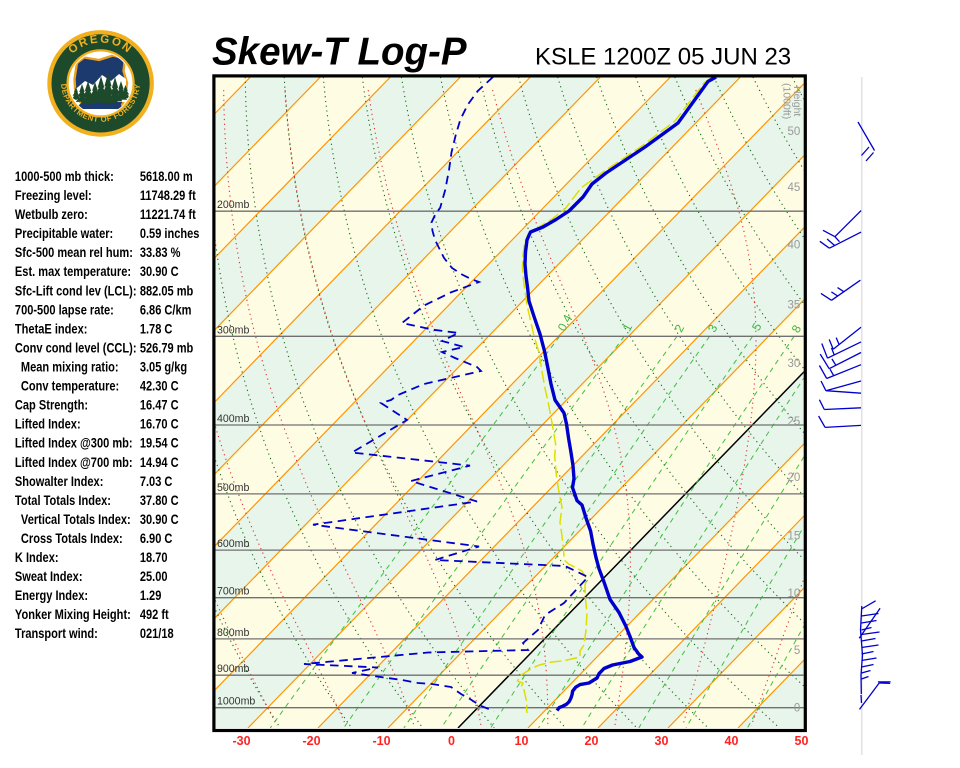 The image size is (960, 768). I want to click on svg-text: 700-500 lapse rate:, so click(64, 310).